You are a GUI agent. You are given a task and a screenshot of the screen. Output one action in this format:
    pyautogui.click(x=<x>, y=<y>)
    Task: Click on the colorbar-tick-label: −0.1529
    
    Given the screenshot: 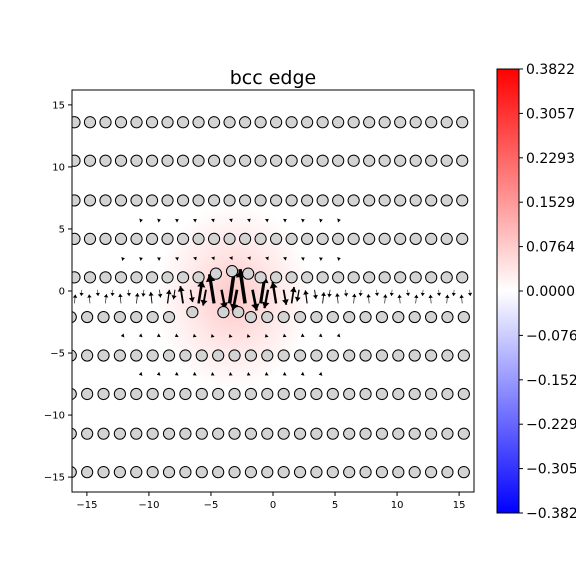 What is the action you would take?
    pyautogui.click(x=551, y=381)
    